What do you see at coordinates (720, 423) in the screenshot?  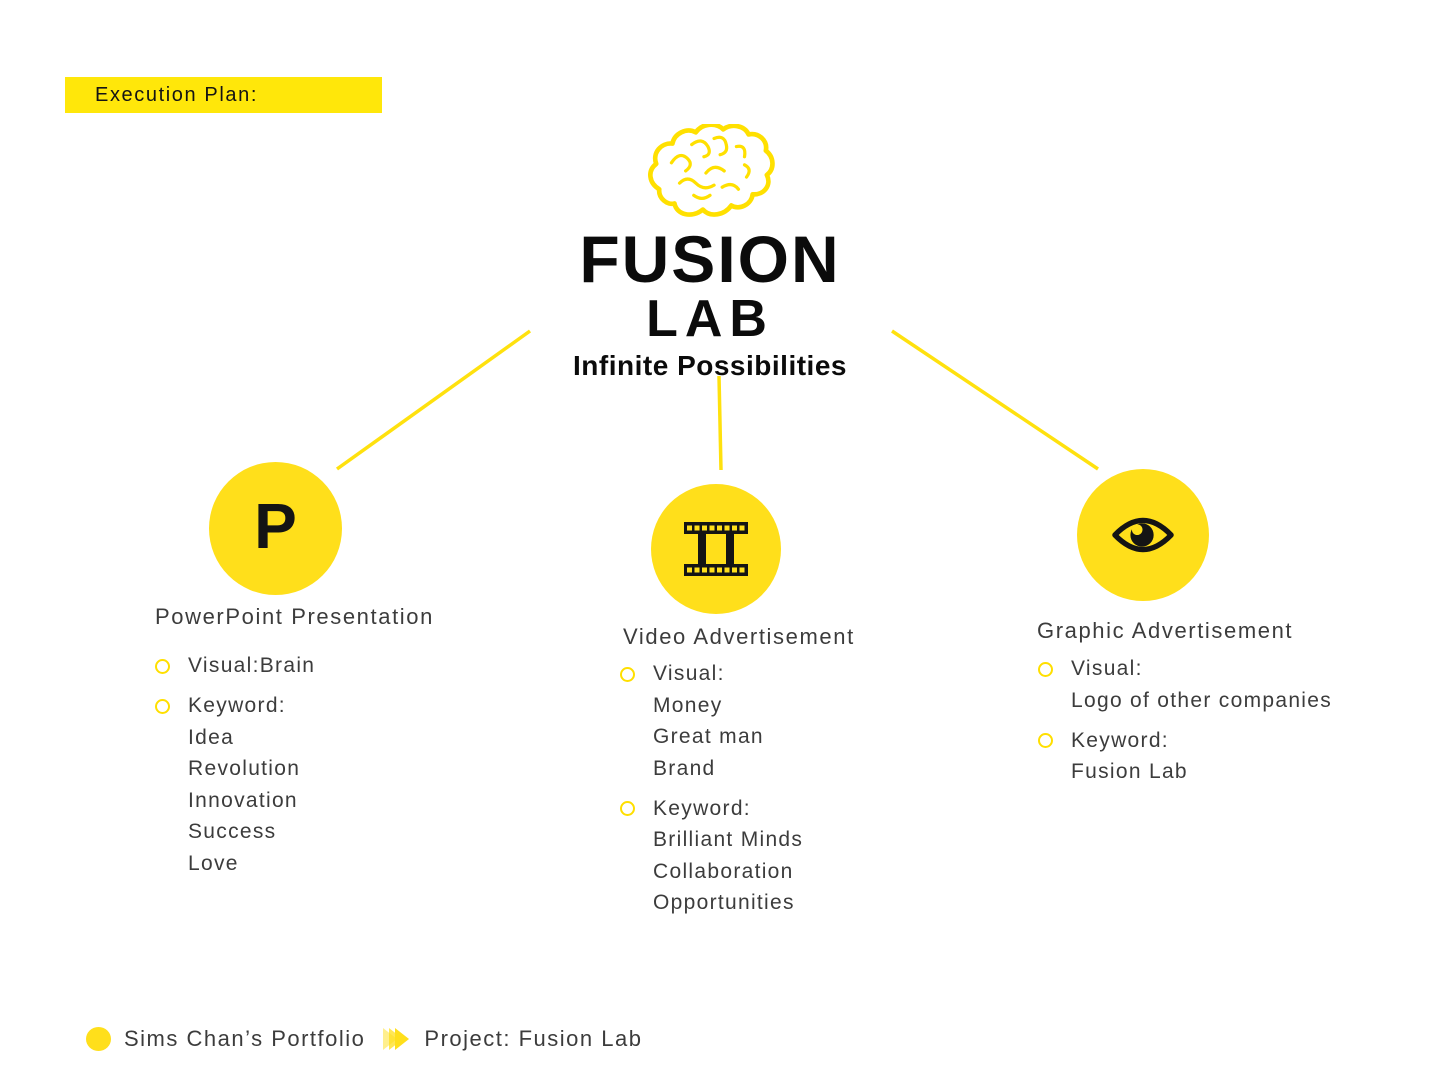 I see `connector-middle` at bounding box center [720, 423].